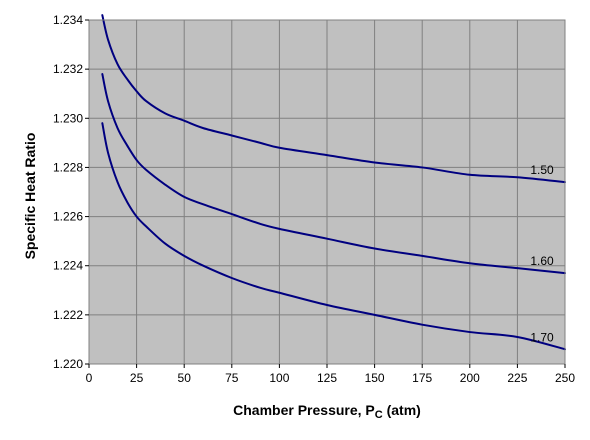 The width and height of the screenshot is (590, 440). Describe the element at coordinates (375, 378) in the screenshot. I see `x-tick-label: 150` at that location.